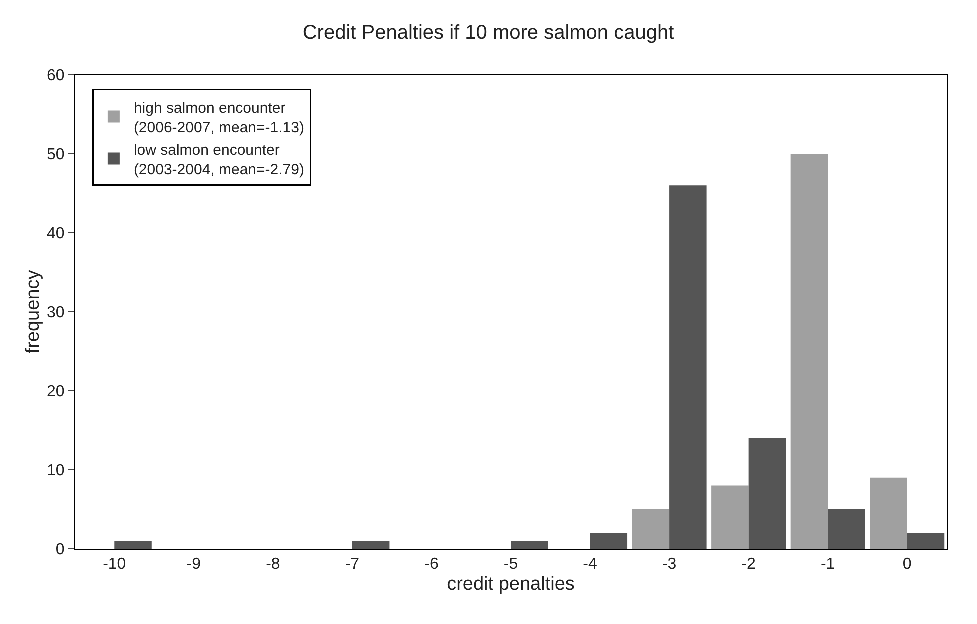 The height and width of the screenshot is (624, 977). I want to click on y-tick-label: 60, so click(56, 76).